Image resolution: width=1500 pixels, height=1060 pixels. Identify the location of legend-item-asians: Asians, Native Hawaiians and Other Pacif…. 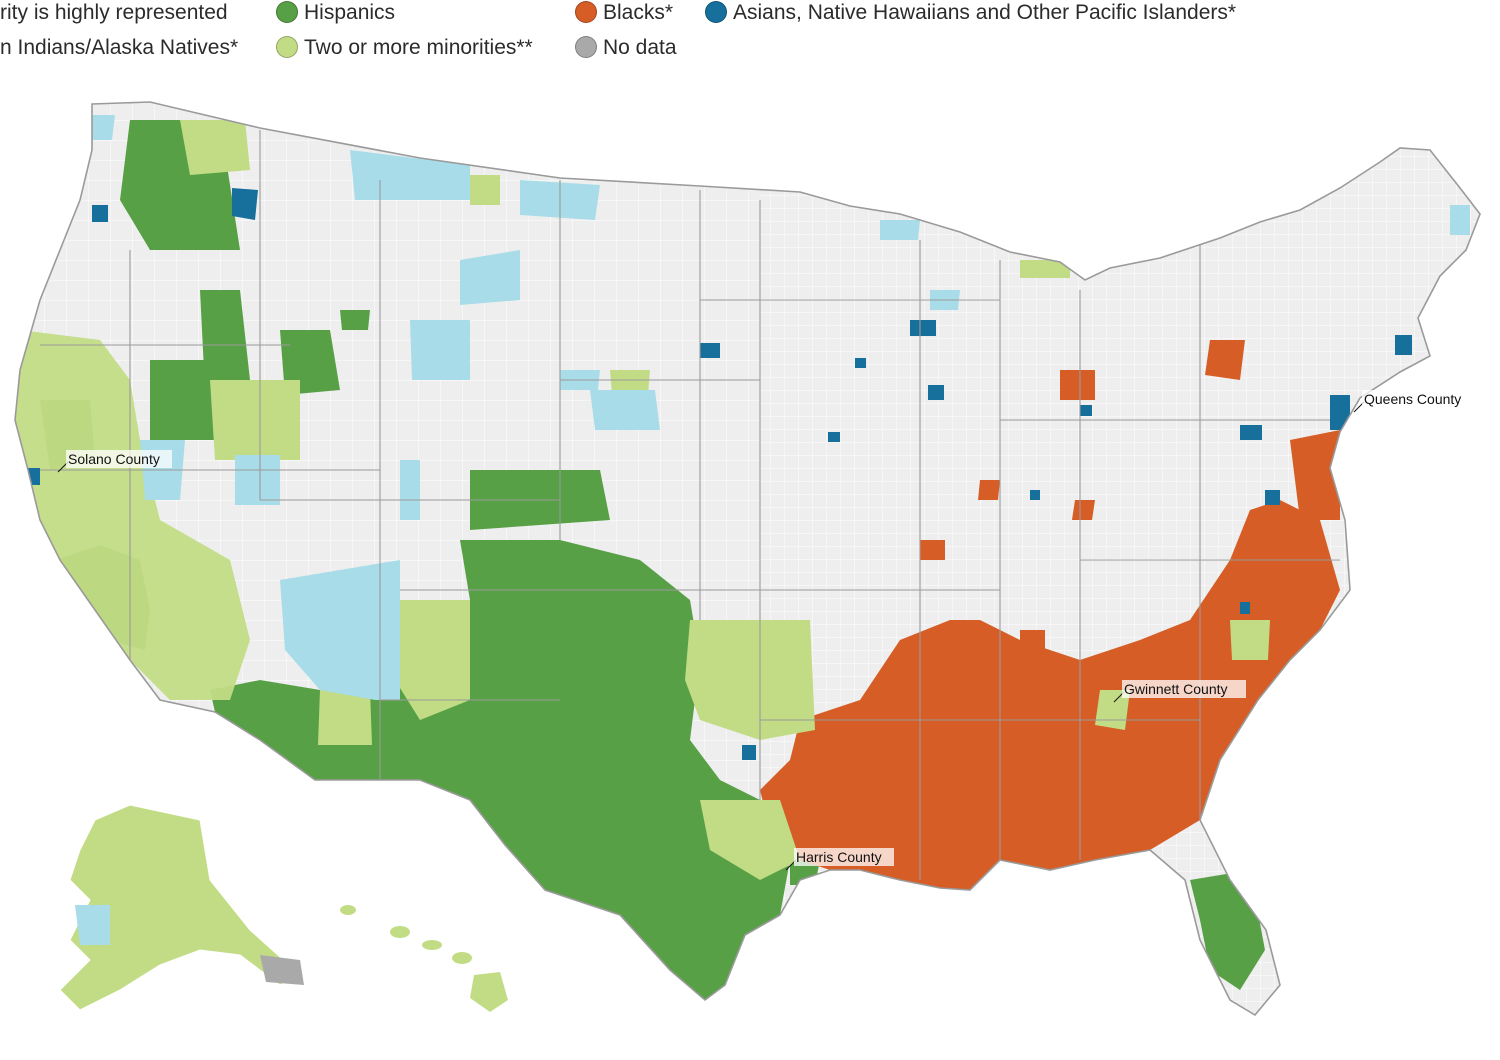
(970, 13).